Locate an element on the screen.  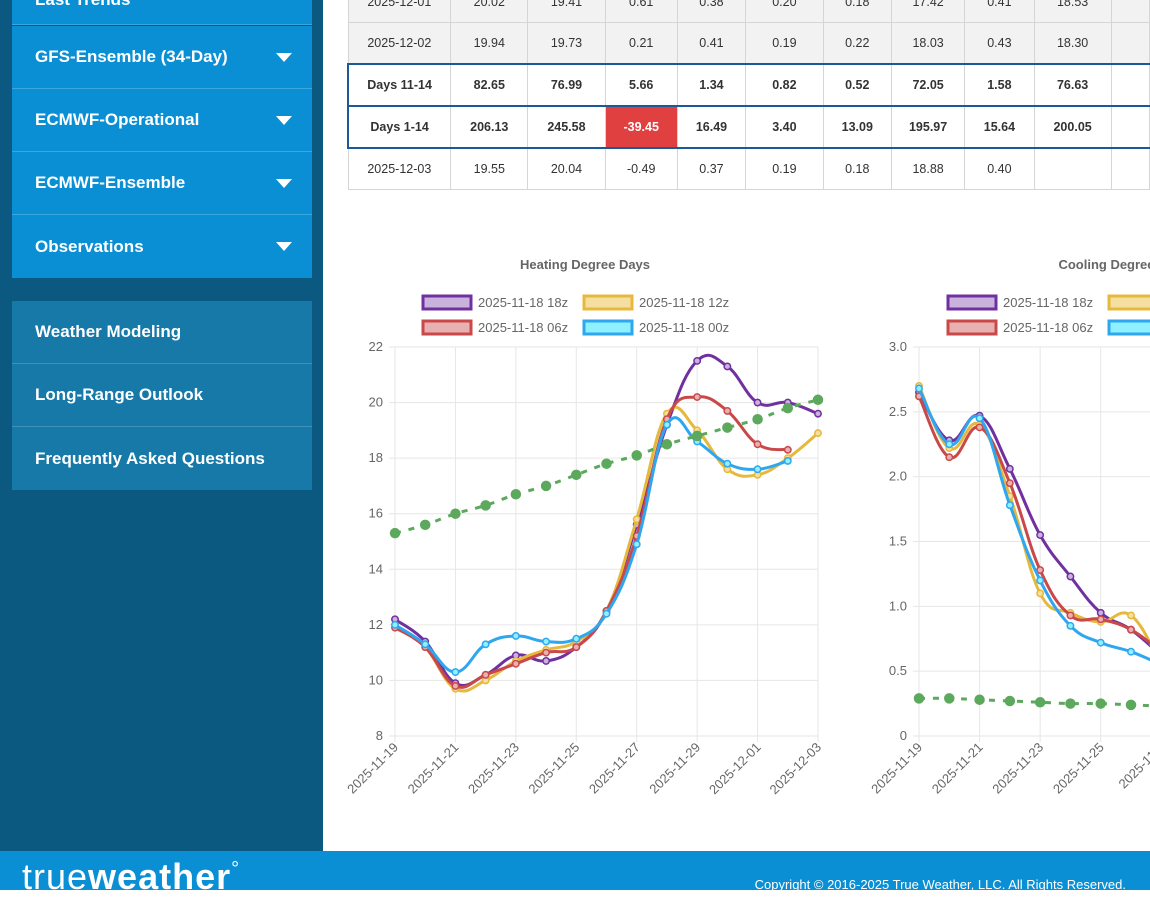
table-cell is located at coordinates (1130, 168).